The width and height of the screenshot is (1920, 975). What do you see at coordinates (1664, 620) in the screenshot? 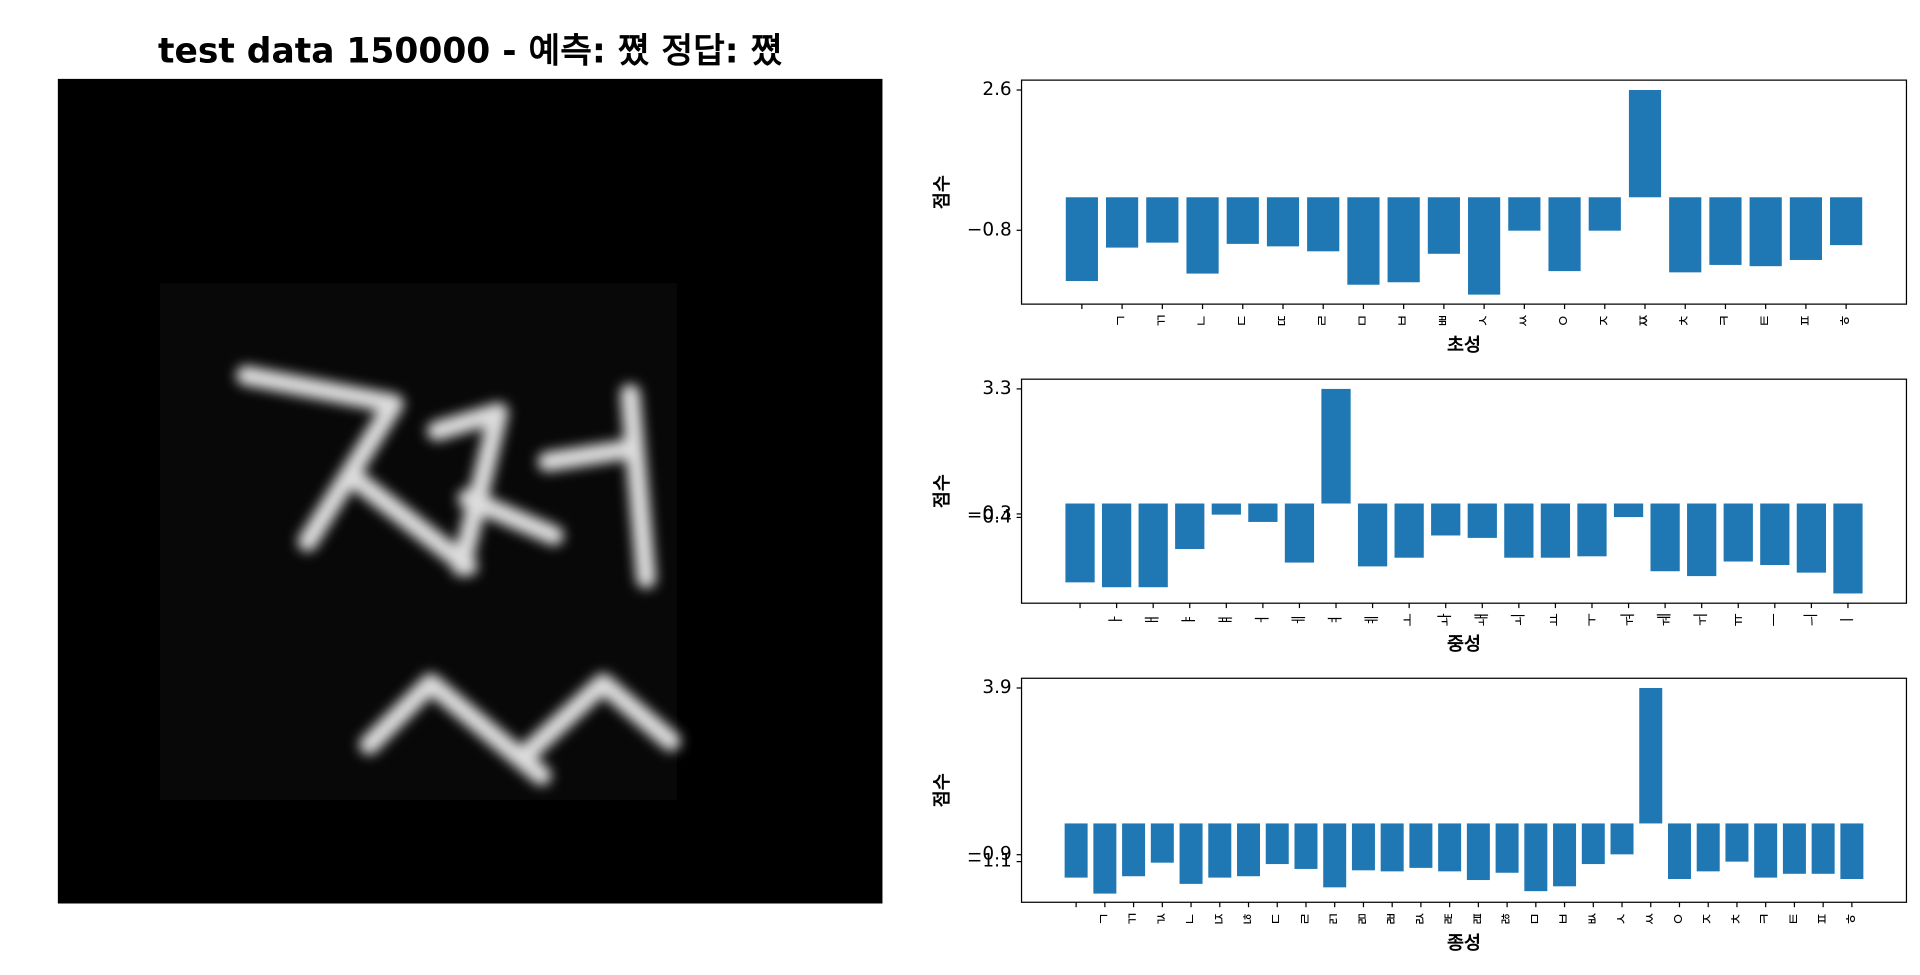
I see `x-tick-label: ㅞ` at bounding box center [1664, 620].